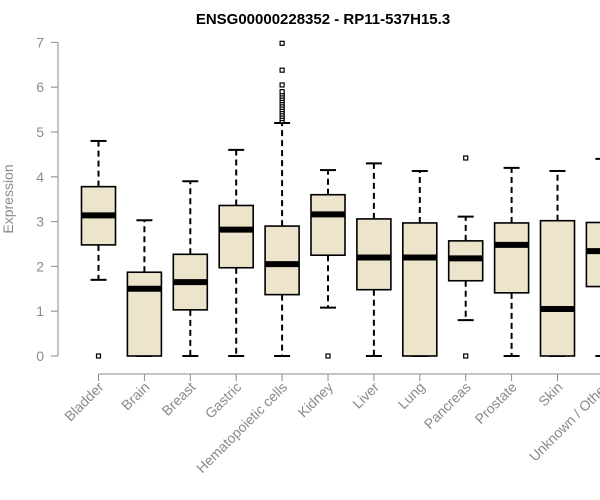 This screenshot has height=500, width=600. What do you see at coordinates (316, 400) in the screenshot?
I see `x-category-label: Kidney` at bounding box center [316, 400].